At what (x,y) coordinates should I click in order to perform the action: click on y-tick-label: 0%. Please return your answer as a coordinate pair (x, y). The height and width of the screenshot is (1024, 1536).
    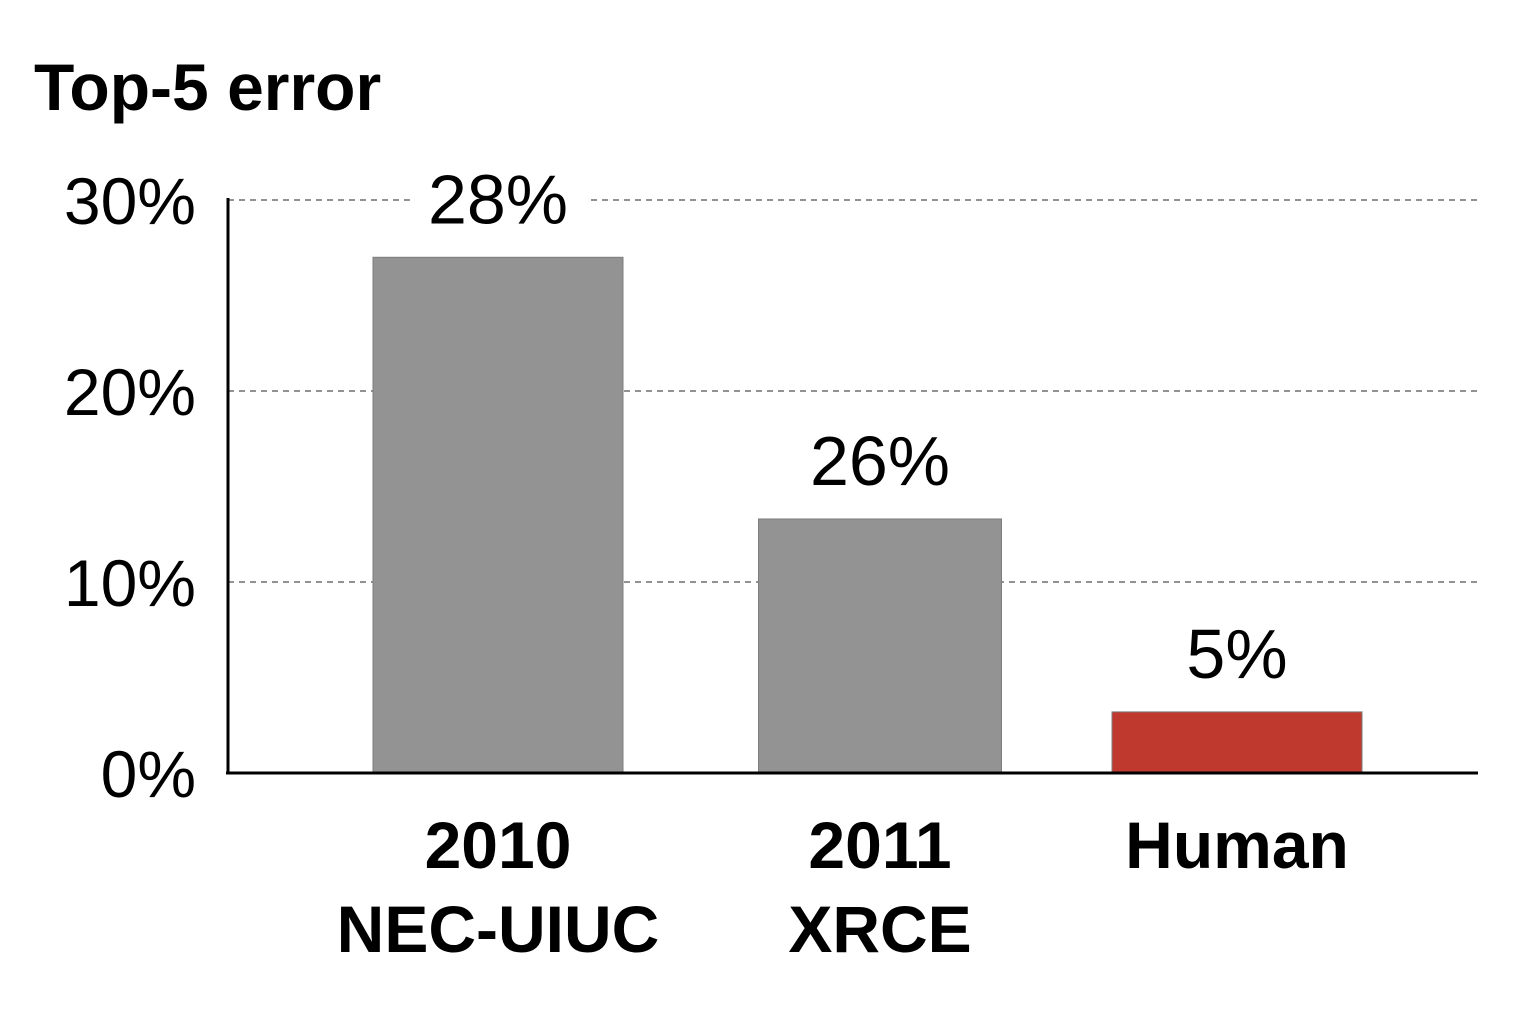
    Looking at the image, I should click on (148, 774).